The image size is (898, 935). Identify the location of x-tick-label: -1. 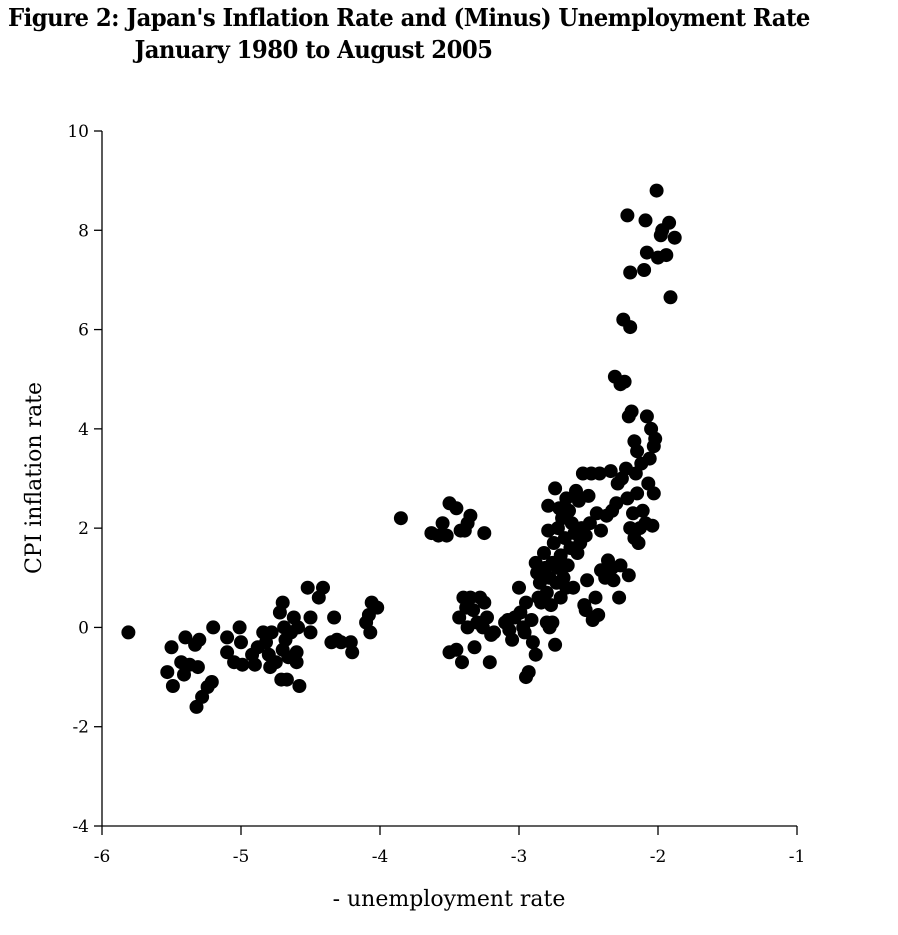
(797, 857).